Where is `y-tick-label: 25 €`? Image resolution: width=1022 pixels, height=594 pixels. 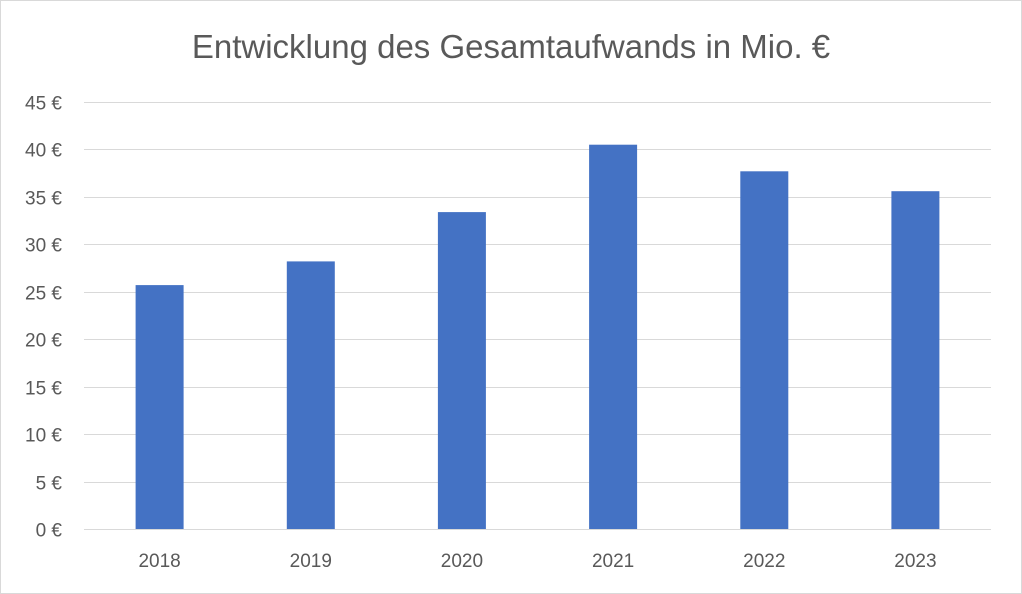 y-tick-label: 25 € is located at coordinates (43, 294).